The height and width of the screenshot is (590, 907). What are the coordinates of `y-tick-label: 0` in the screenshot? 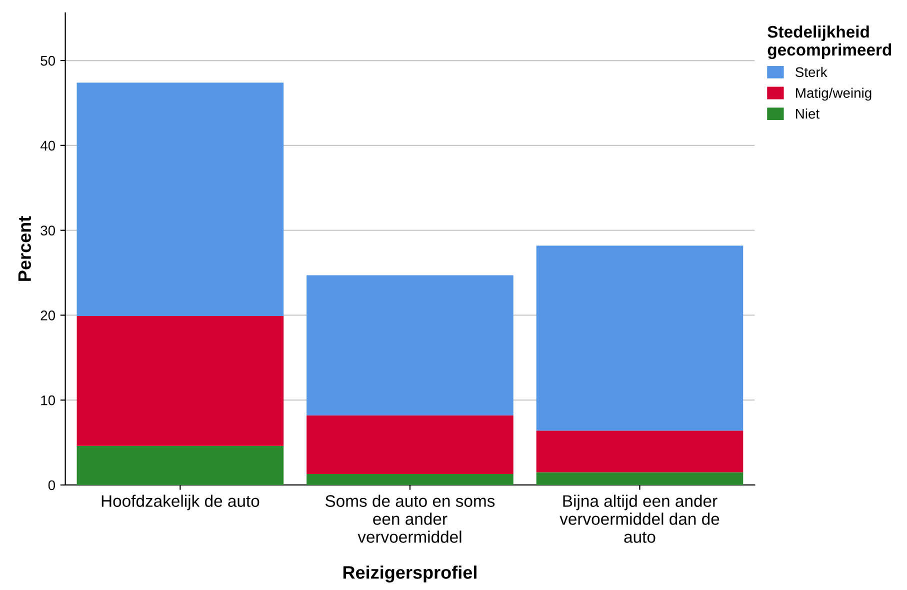 It's located at (52, 485).